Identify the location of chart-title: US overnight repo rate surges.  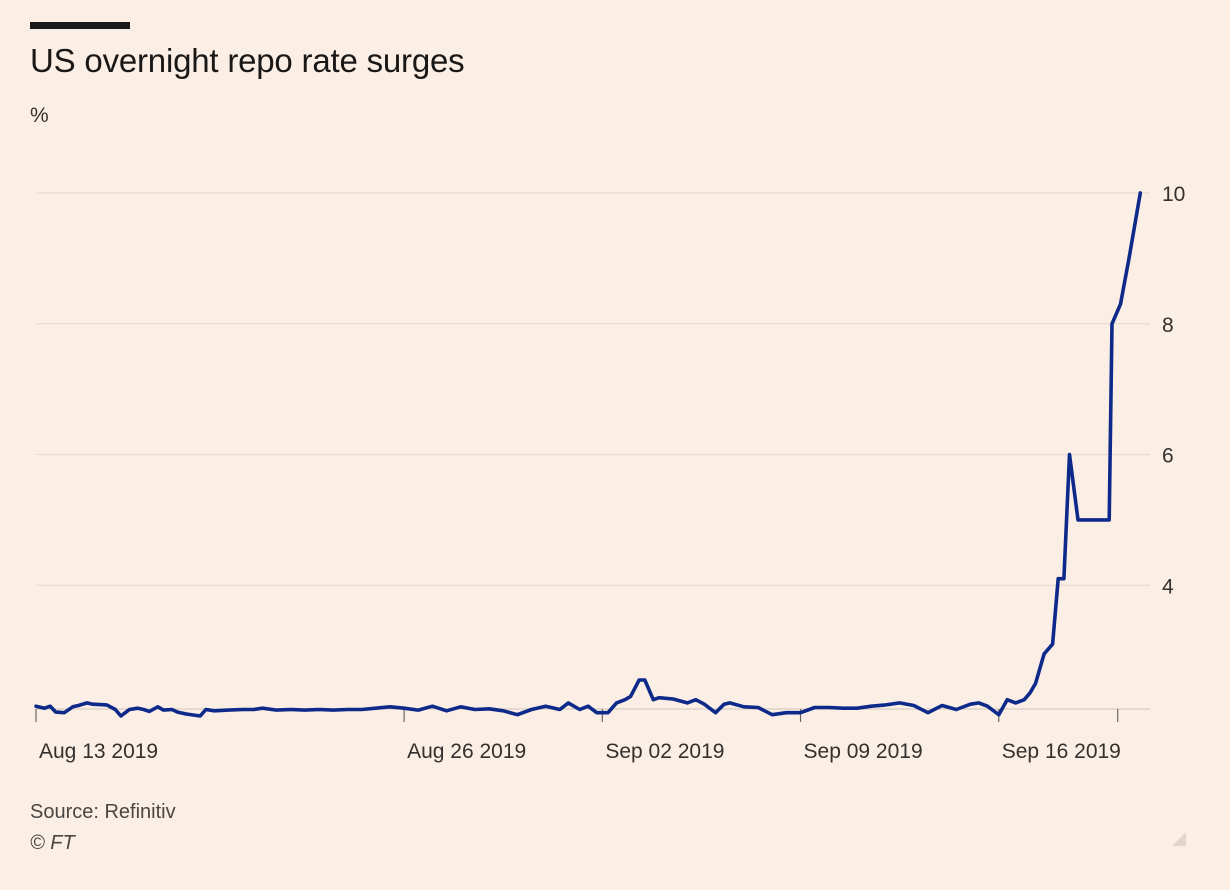
(247, 60).